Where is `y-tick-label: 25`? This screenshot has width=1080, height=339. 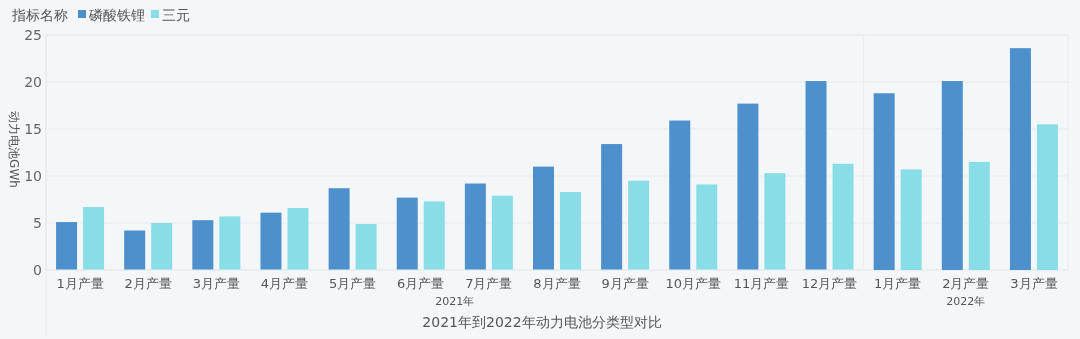 y-tick-label: 25 is located at coordinates (33, 35).